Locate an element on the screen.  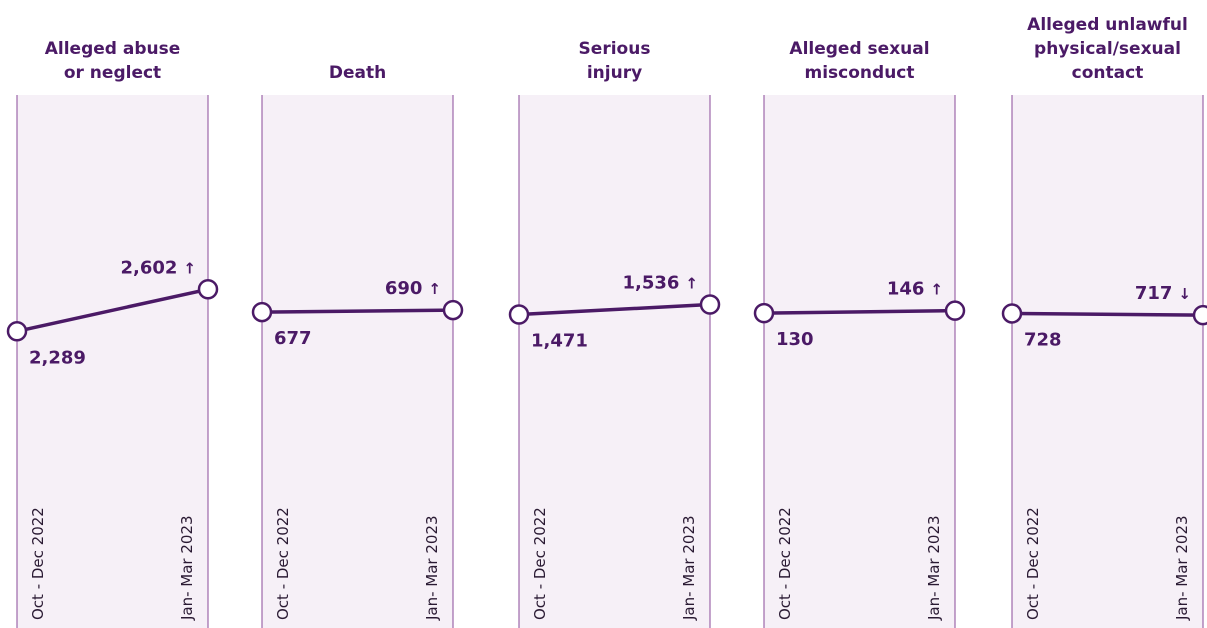
panel-title: or neglect is located at coordinates (112, 73).